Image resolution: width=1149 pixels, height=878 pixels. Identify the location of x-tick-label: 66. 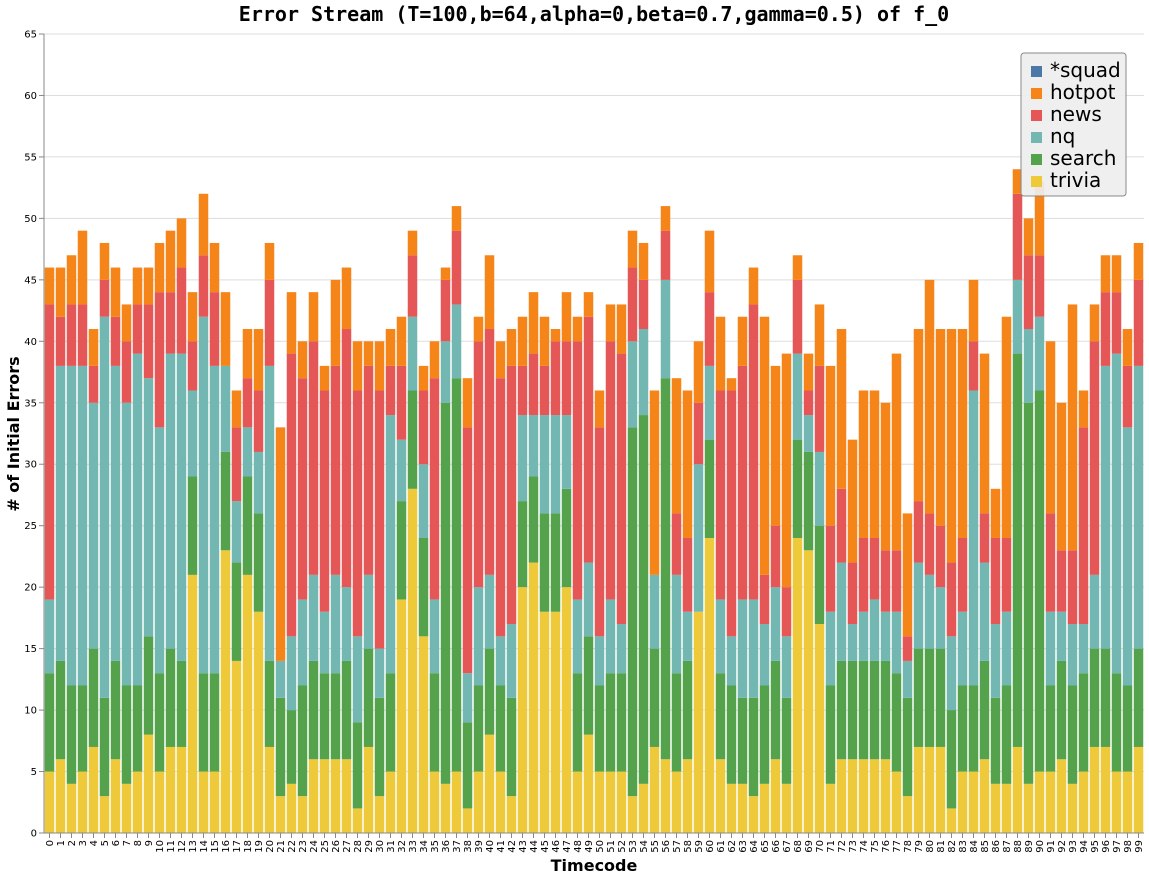
(776, 846).